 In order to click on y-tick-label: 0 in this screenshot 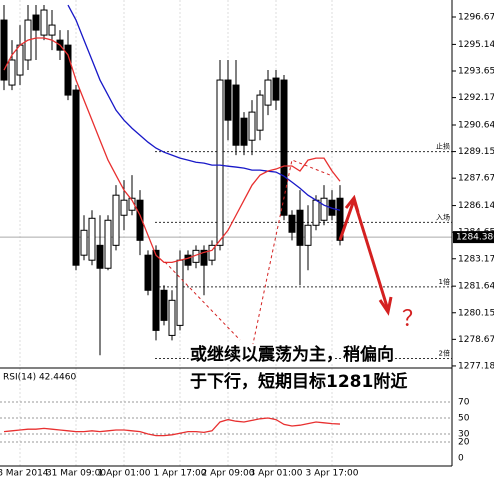, I will do `click(461, 459)`.